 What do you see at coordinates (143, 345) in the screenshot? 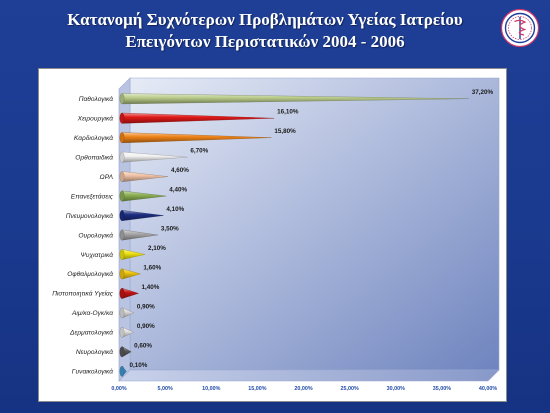
I see `value-label: 0,60%` at bounding box center [143, 345].